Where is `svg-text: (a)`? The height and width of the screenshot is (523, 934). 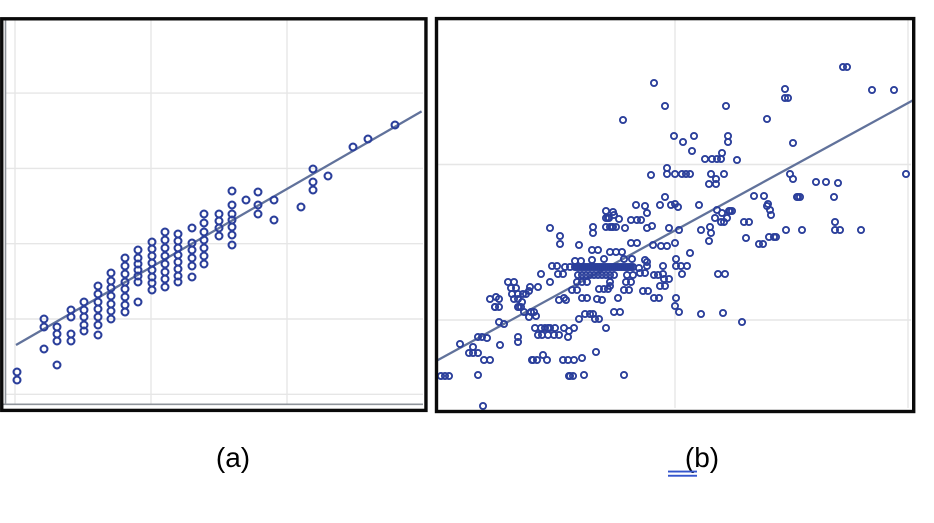 svg-text: (a) is located at coordinates (233, 457).